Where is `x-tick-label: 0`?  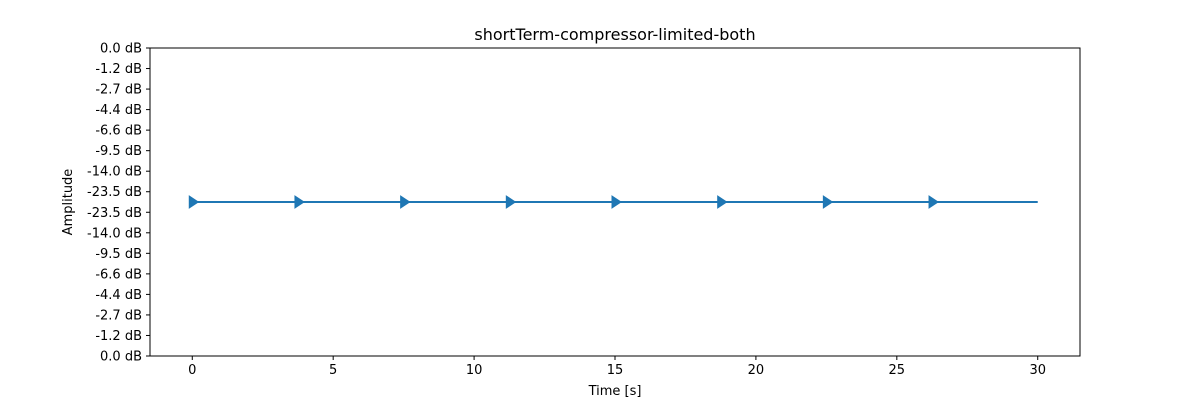
x-tick-label: 0 is located at coordinates (192, 370).